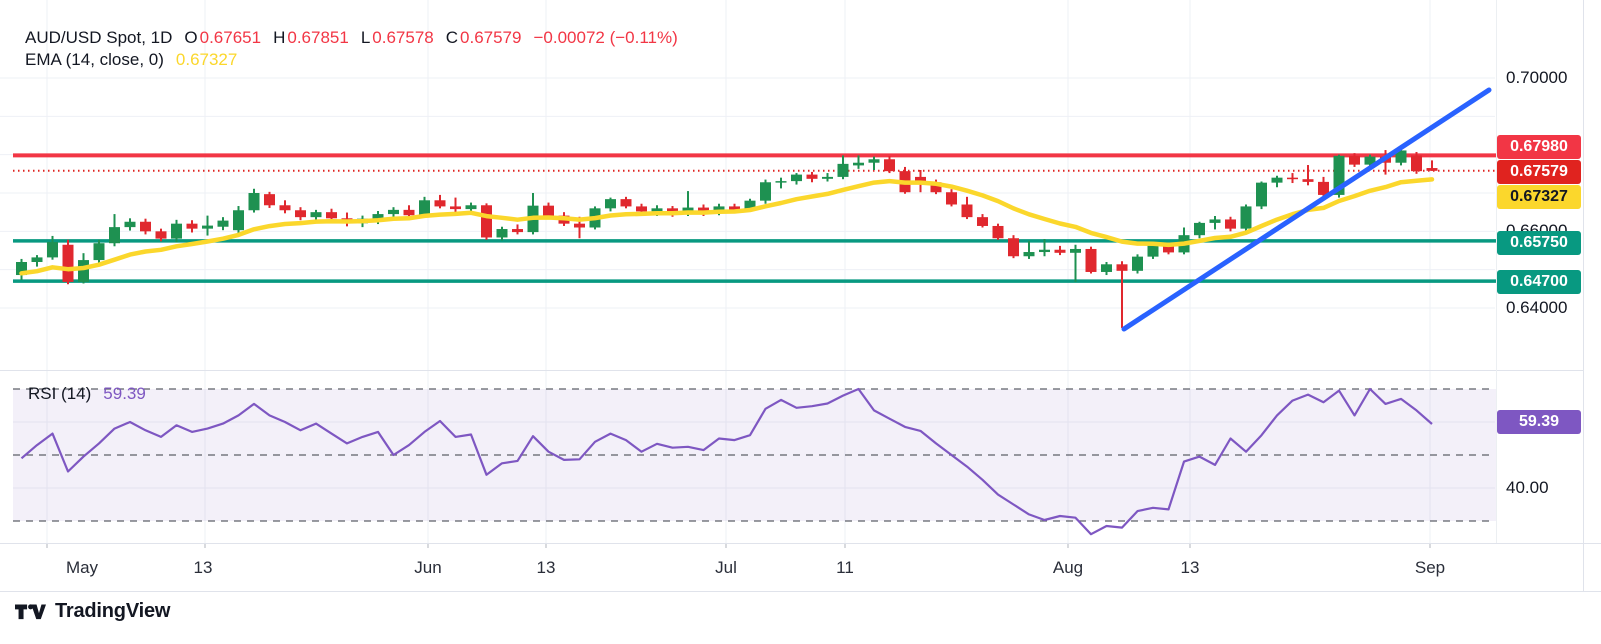 The image size is (1601, 644). Describe the element at coordinates (800, 591) in the screenshot. I see `widget-bottom-border` at that location.